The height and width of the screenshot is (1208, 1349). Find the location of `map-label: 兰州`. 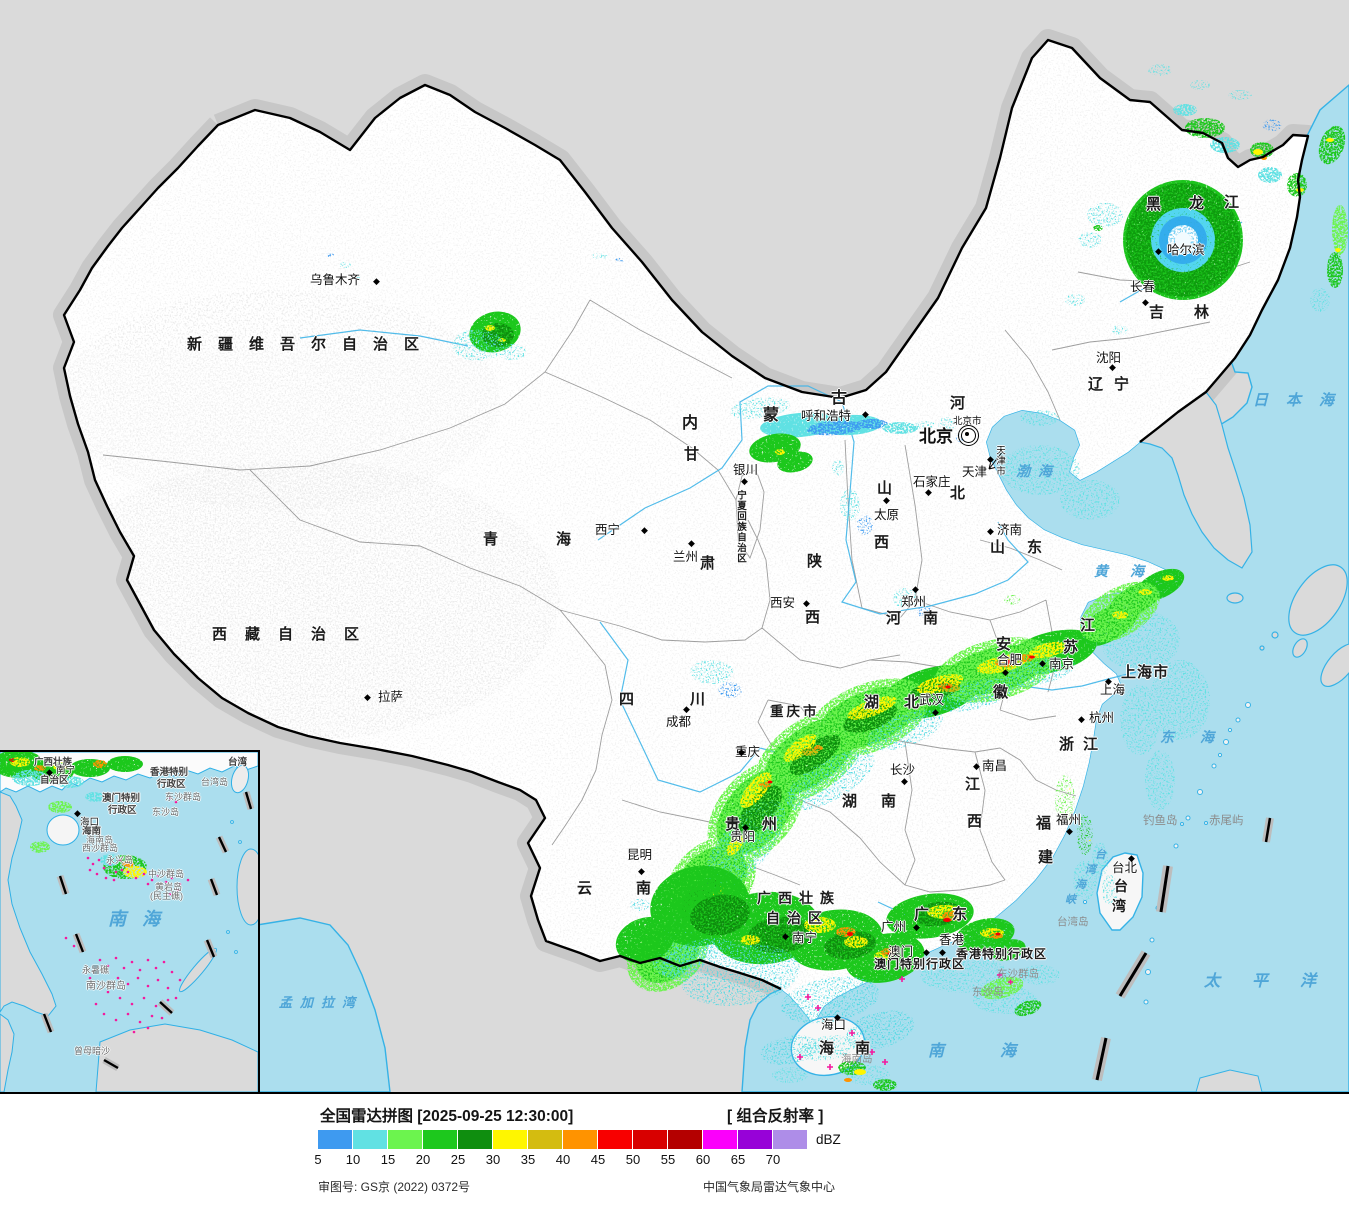

map-label: 兰州 is located at coordinates (686, 557).